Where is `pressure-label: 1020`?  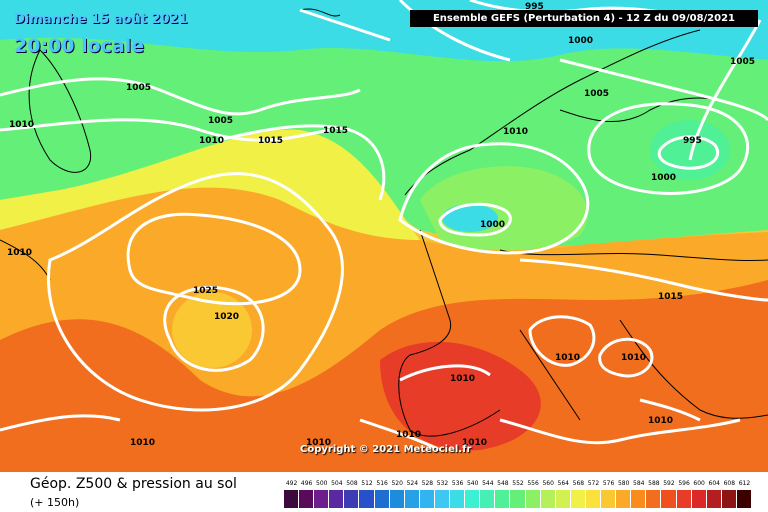 pressure-label: 1020 is located at coordinates (227, 317).